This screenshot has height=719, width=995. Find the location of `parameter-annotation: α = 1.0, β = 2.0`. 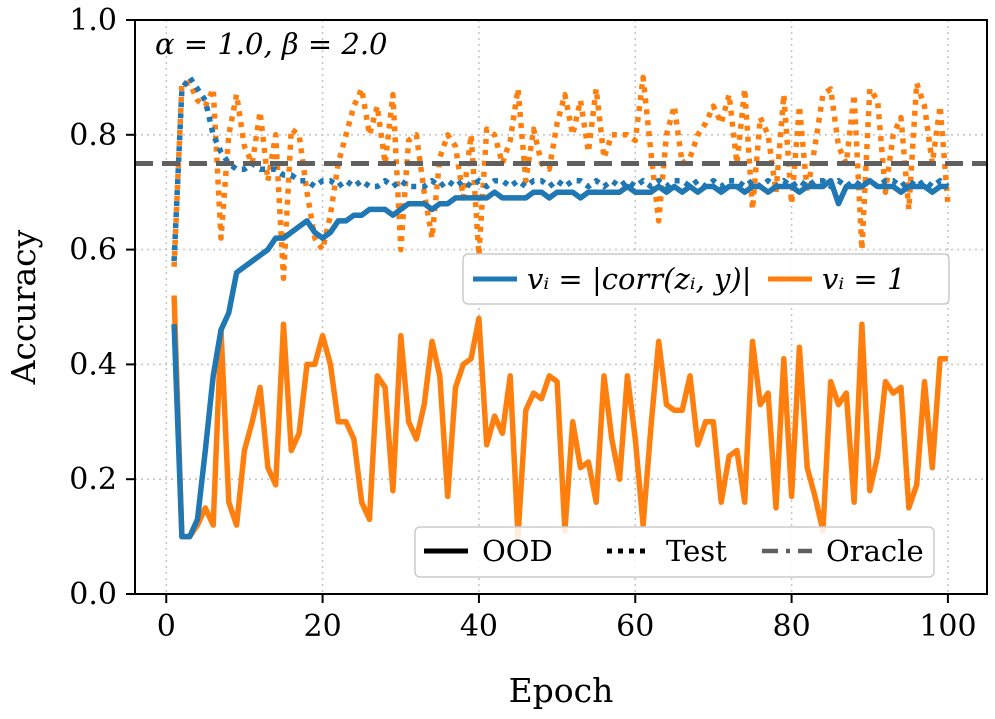

parameter-annotation: α = 1.0, β = 2.0 is located at coordinates (271, 44).